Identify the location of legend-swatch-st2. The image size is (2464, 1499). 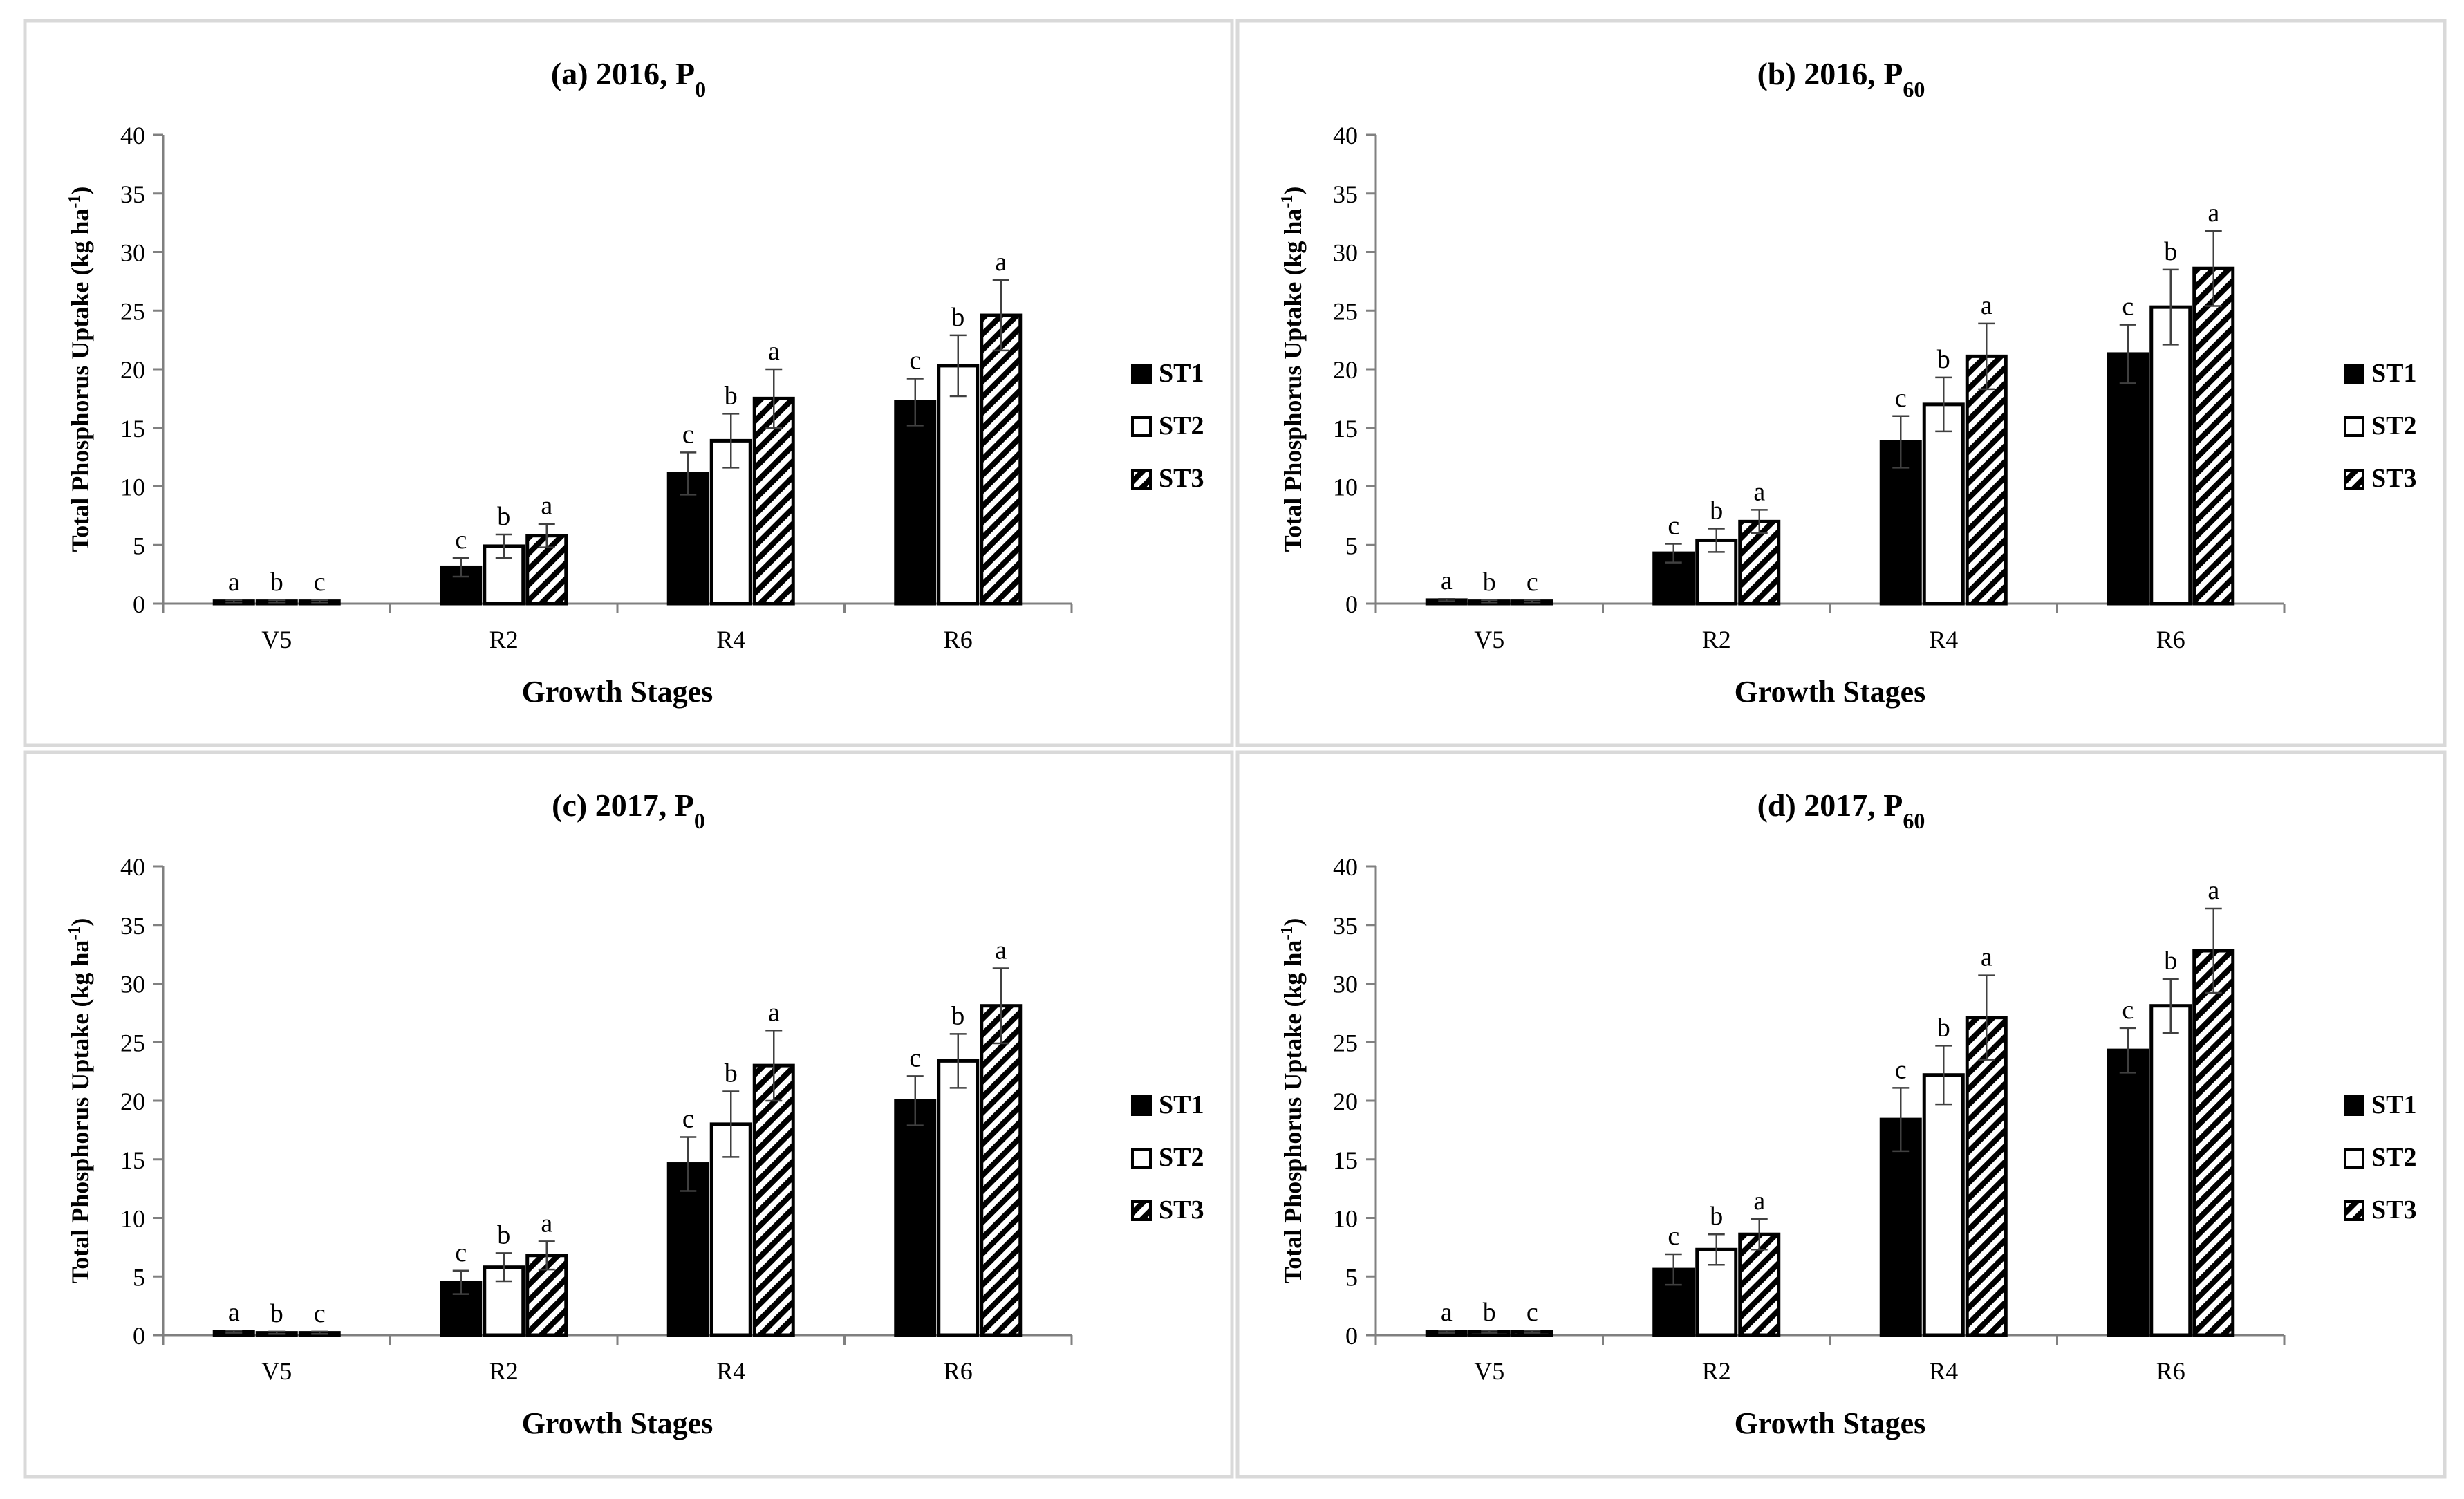
(1141, 1158).